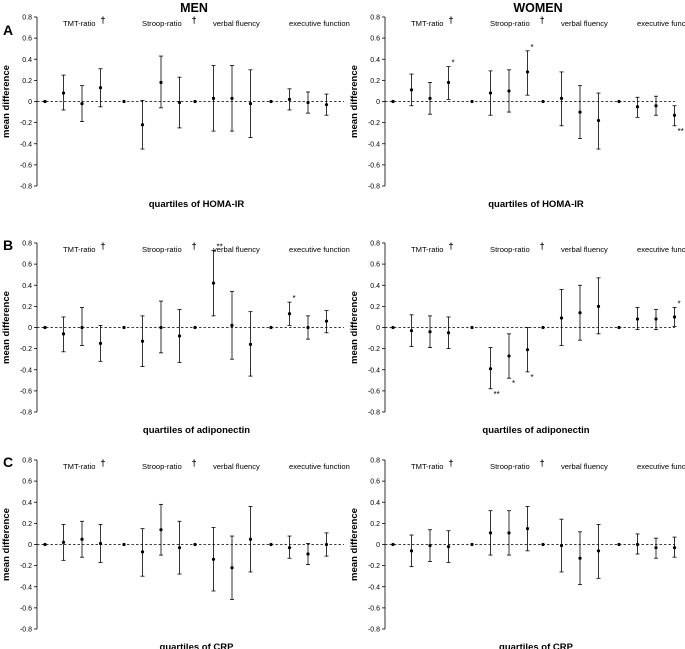 This screenshot has width=685, height=649. Describe the element at coordinates (536, 645) in the screenshot. I see `x-axis-title: quartiles of CRP` at that location.